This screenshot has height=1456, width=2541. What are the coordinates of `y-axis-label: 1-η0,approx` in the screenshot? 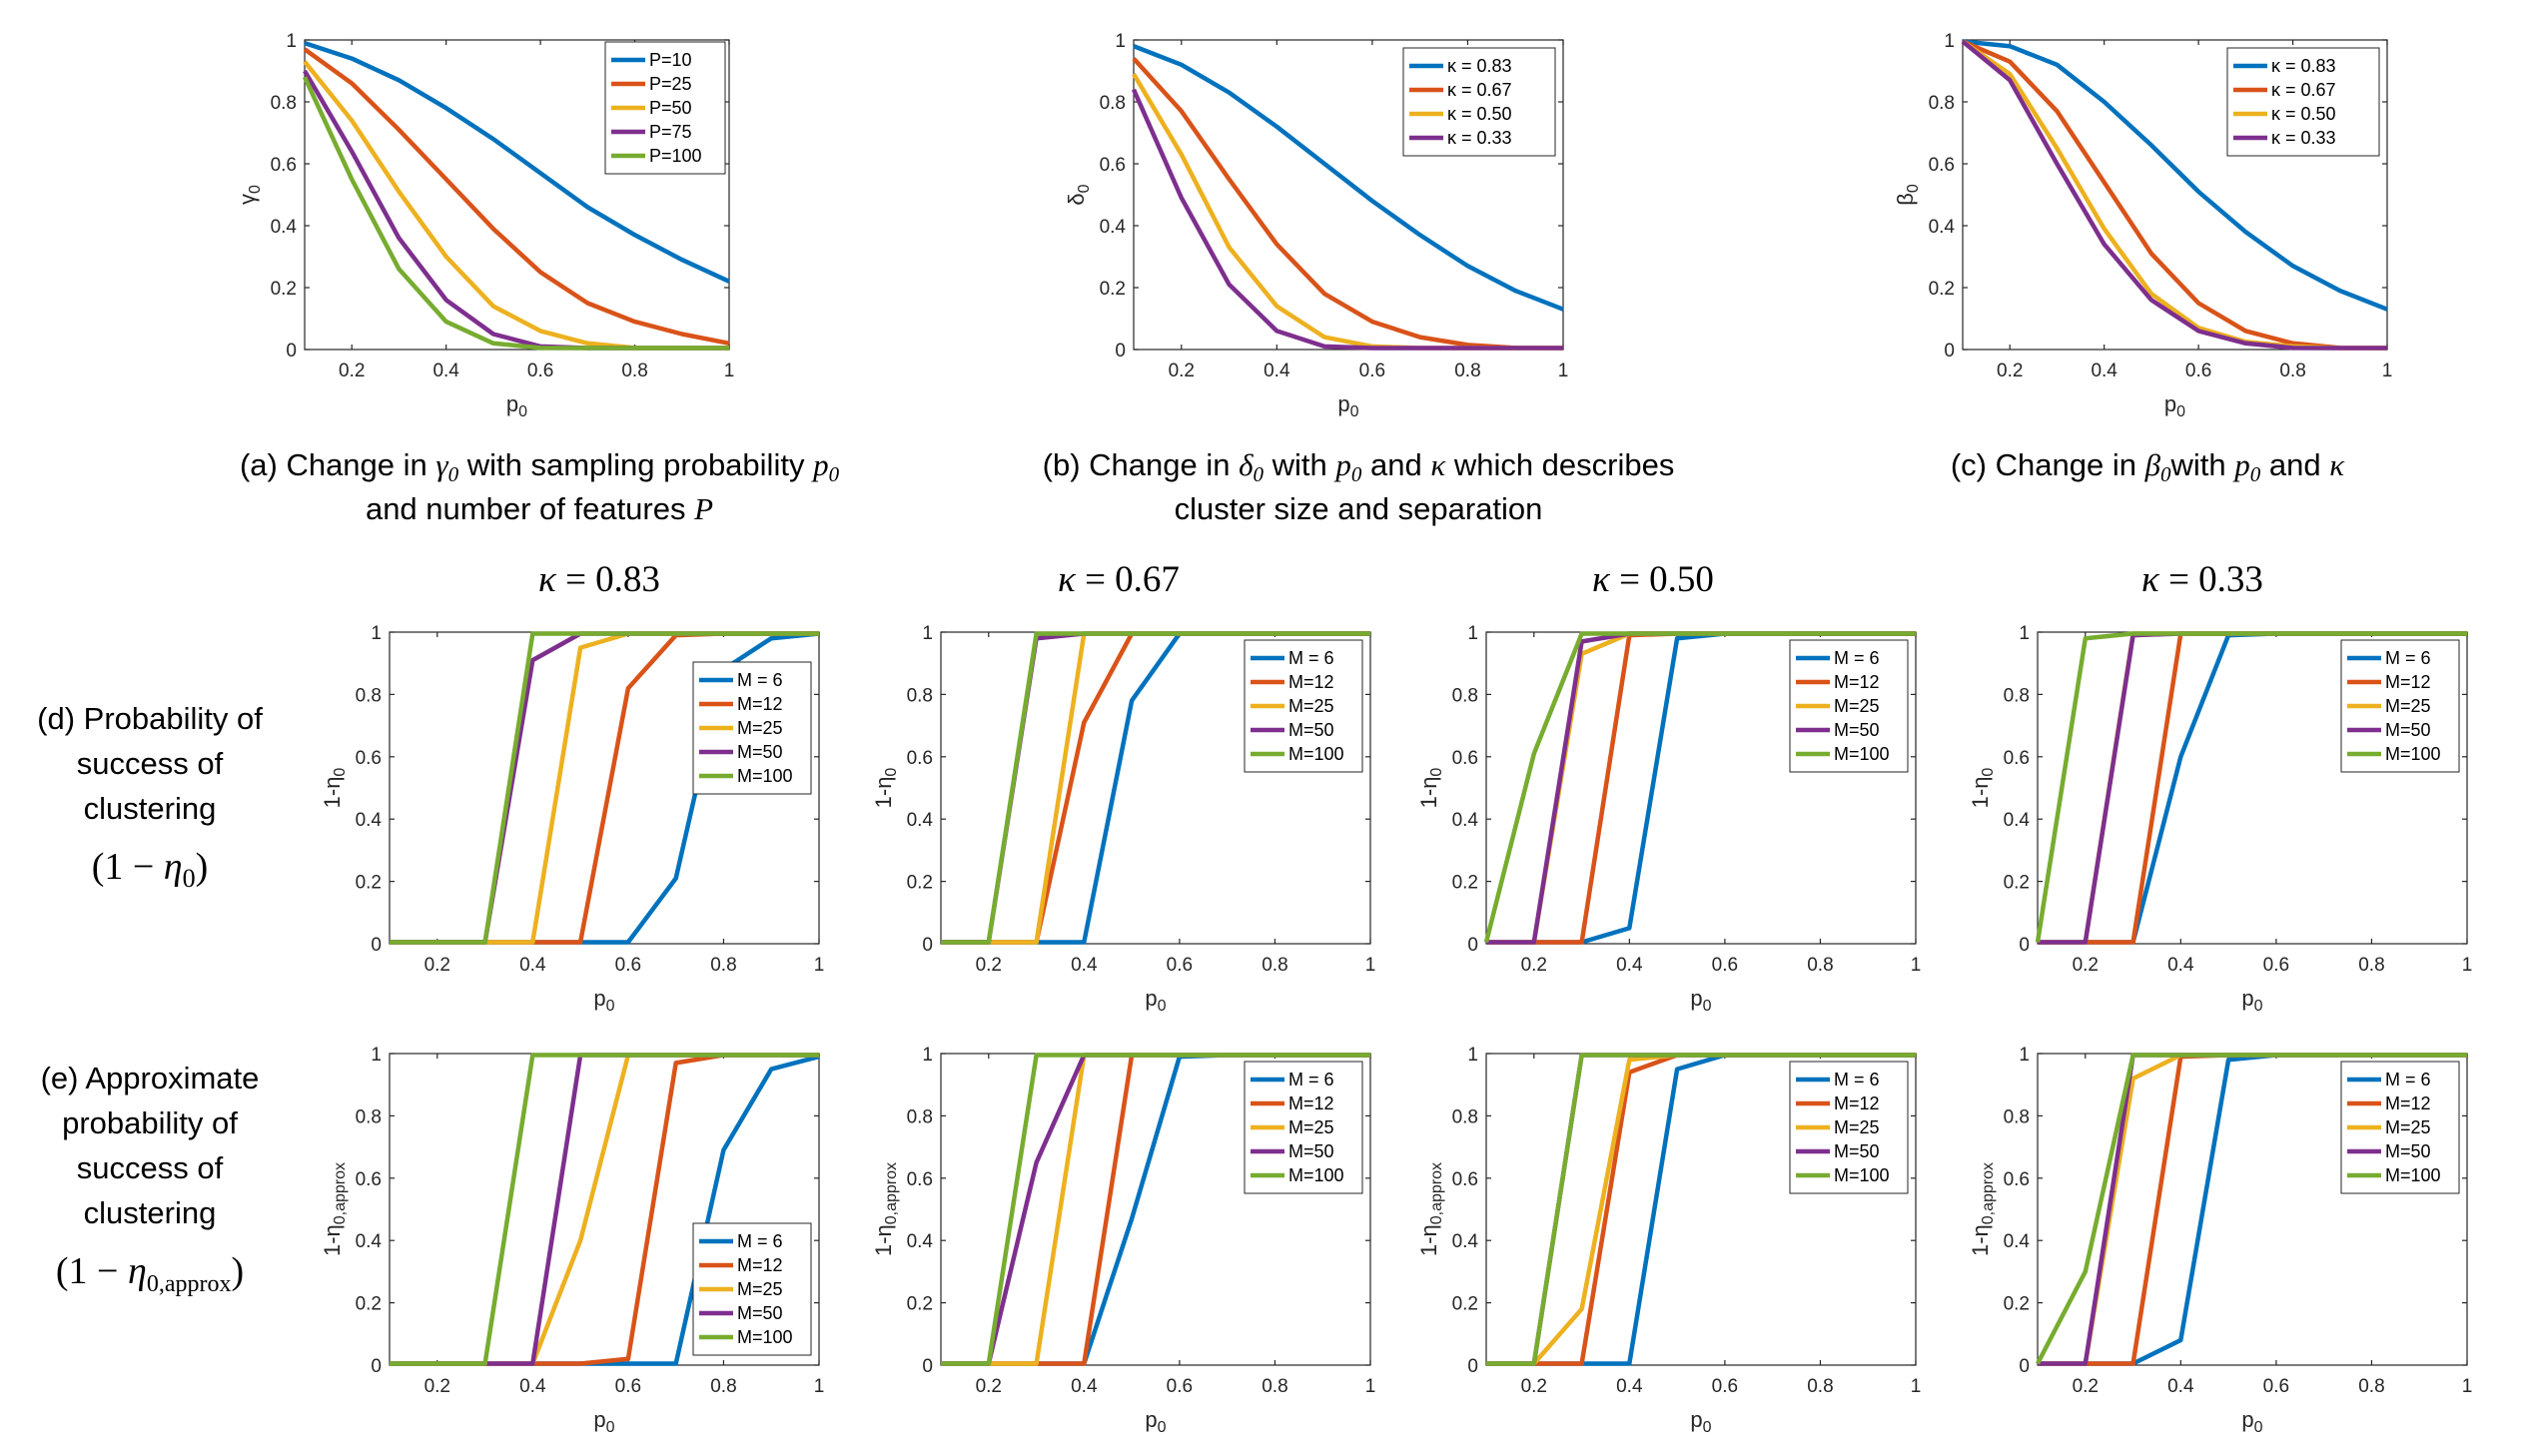 It's located at (1431, 1209).